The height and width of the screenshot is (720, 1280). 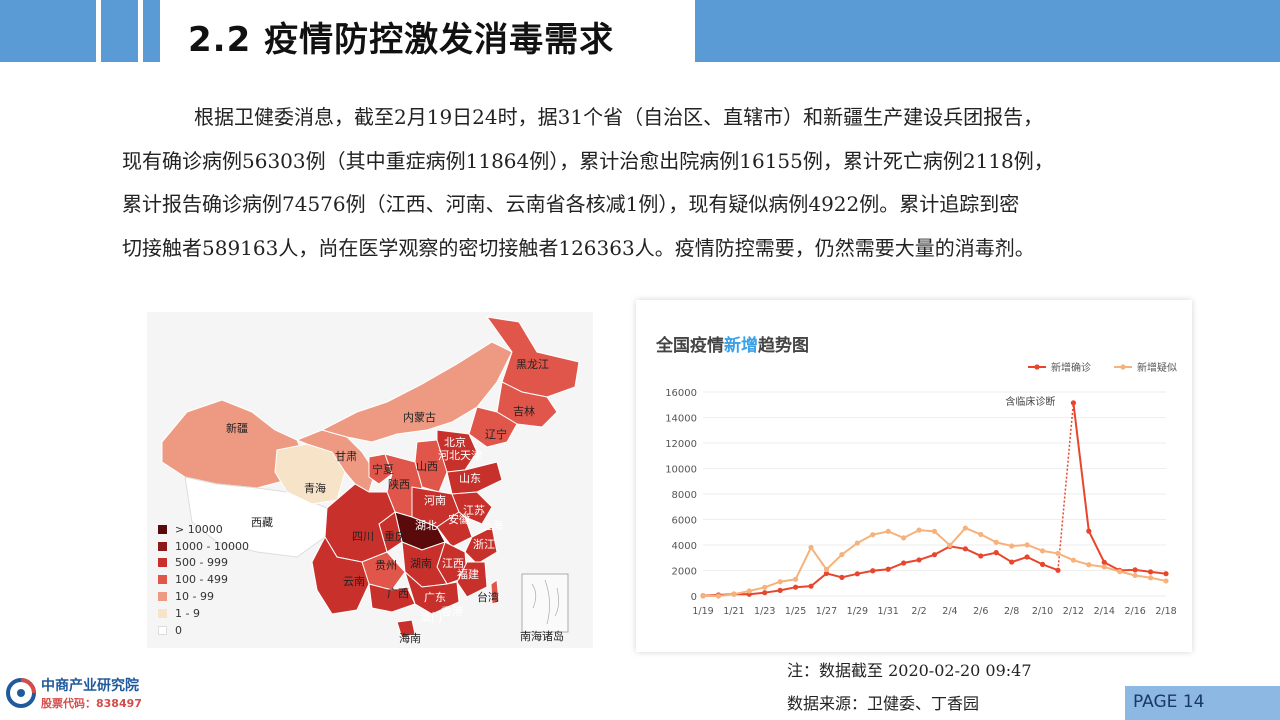 What do you see at coordinates (783, 346) in the screenshot?
I see `chart-title-suffix: 趋势图` at bounding box center [783, 346].